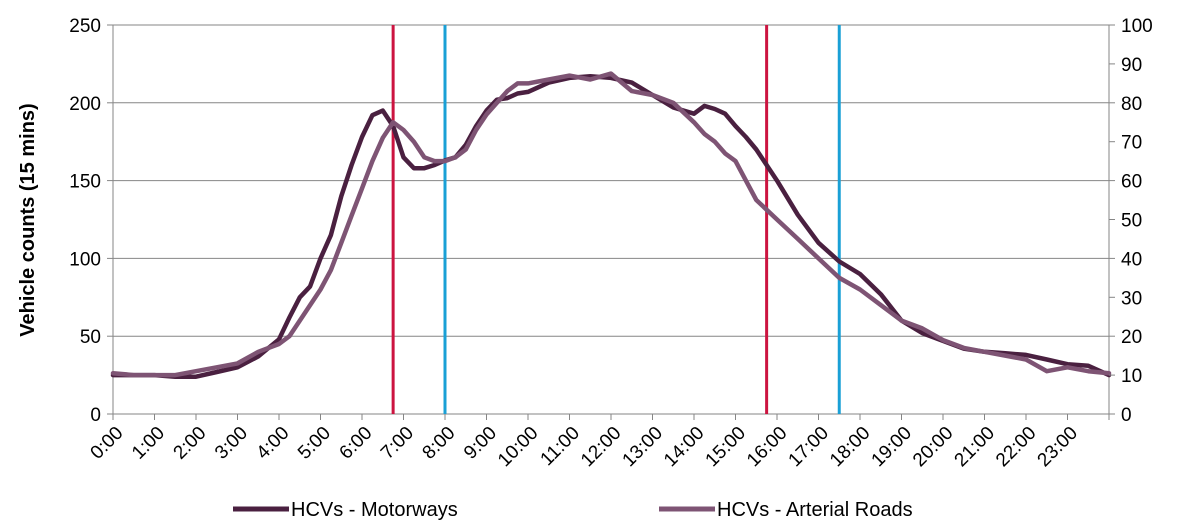 This screenshot has height=523, width=1193. Describe the element at coordinates (85, 182) in the screenshot. I see `y-tick-label: 150` at that location.